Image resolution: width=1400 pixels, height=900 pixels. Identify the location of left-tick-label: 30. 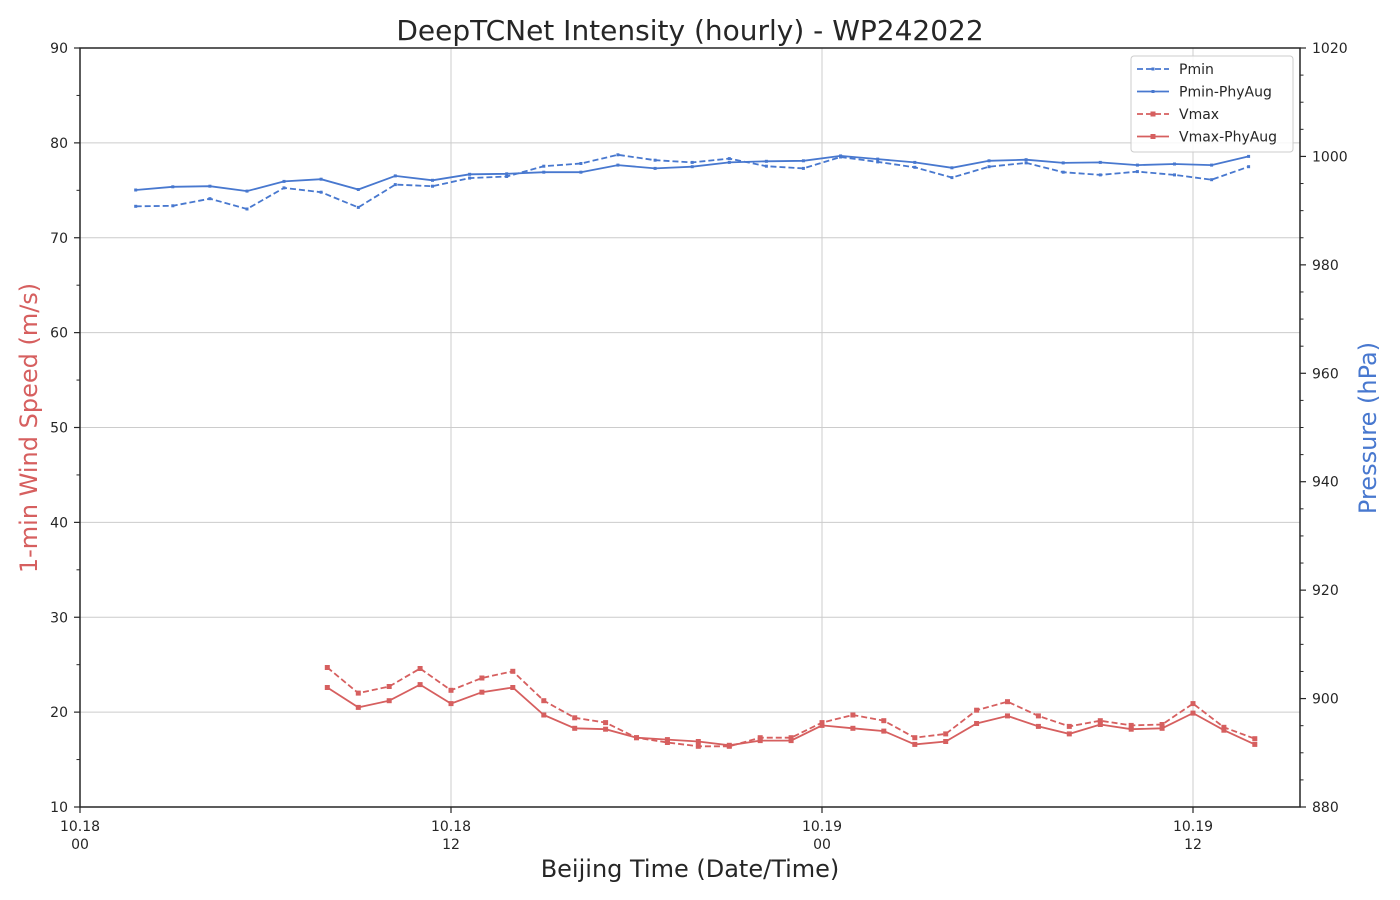
(59, 618).